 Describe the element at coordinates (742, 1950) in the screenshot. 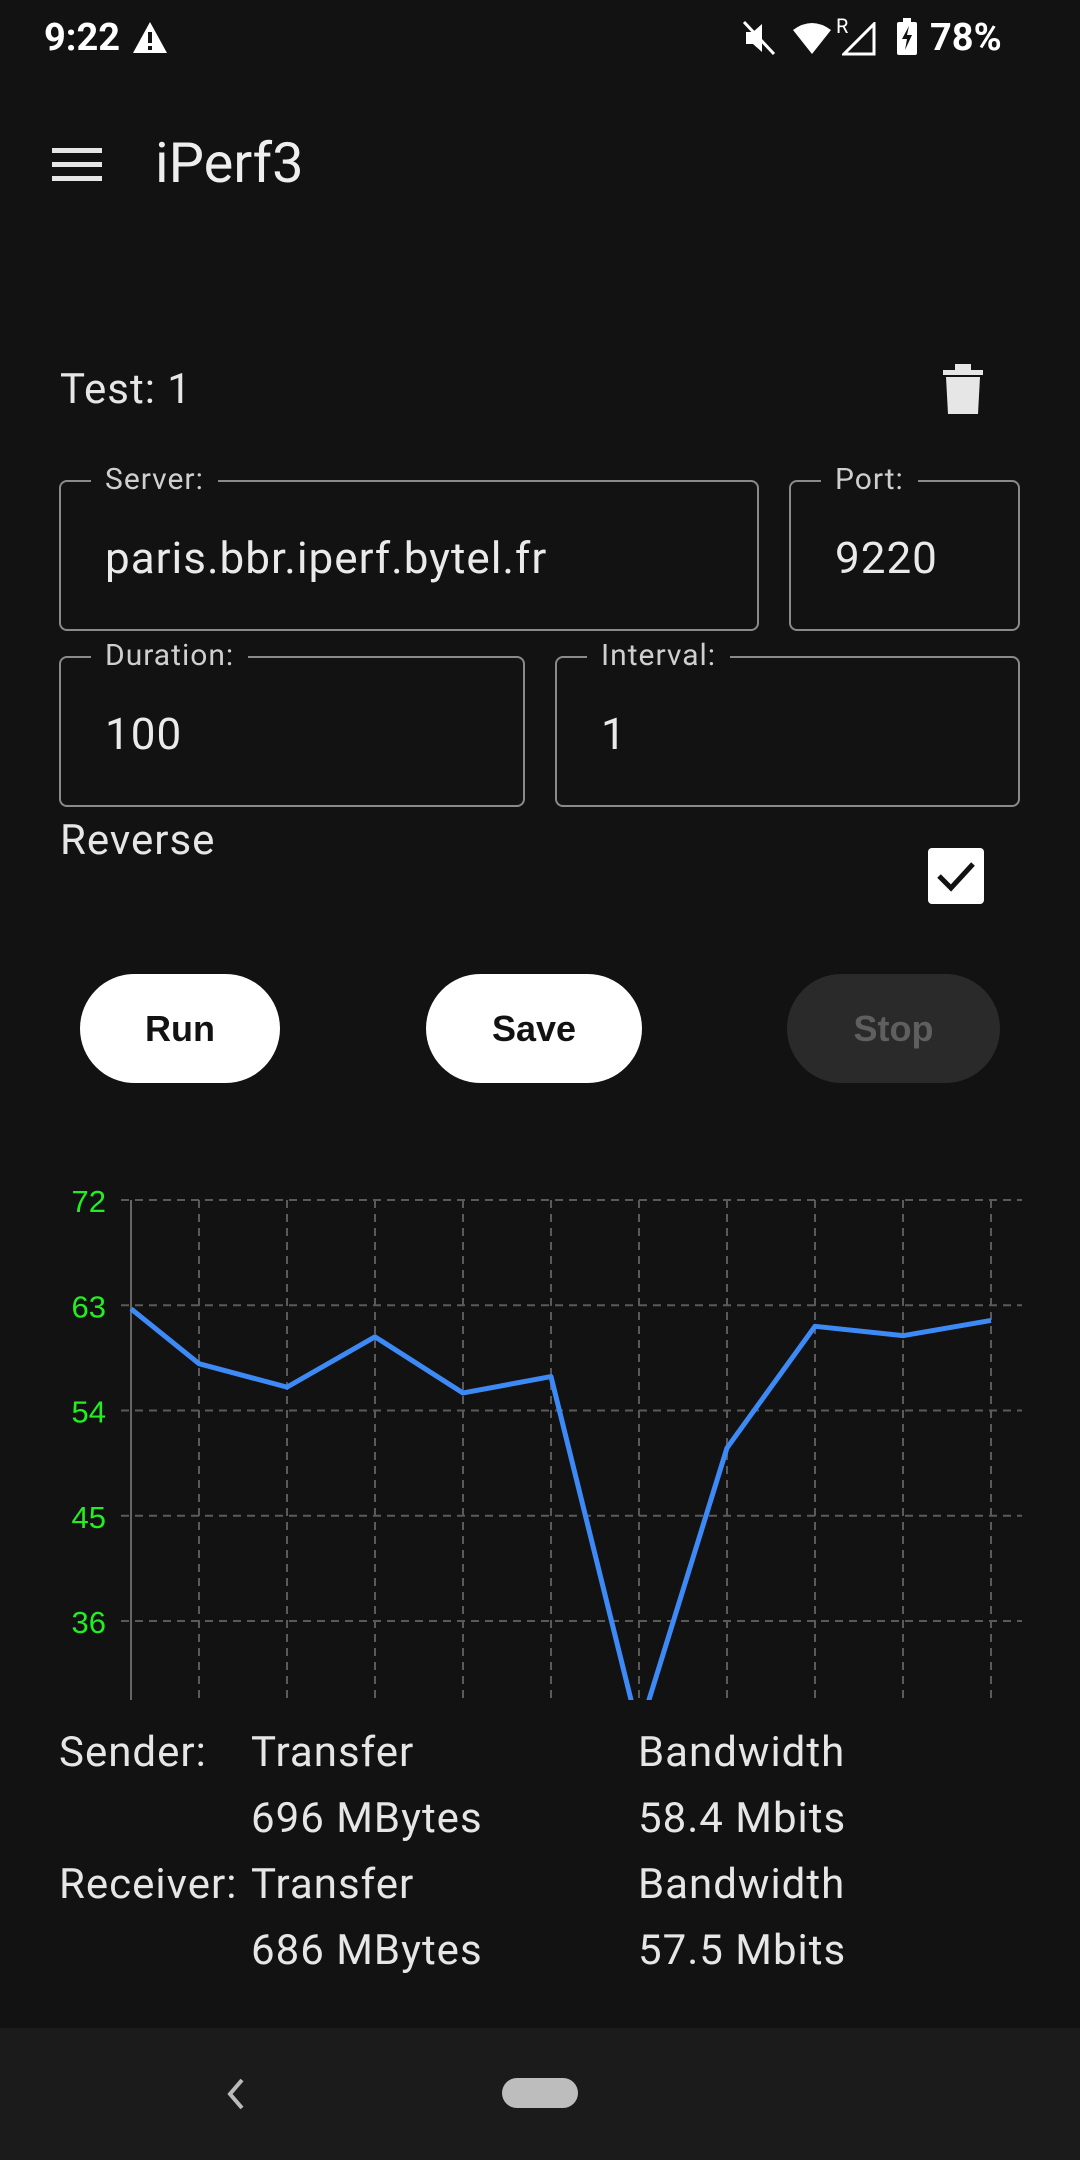

I see `receiver-bandwidth-value: 57.5 Mbits` at that location.